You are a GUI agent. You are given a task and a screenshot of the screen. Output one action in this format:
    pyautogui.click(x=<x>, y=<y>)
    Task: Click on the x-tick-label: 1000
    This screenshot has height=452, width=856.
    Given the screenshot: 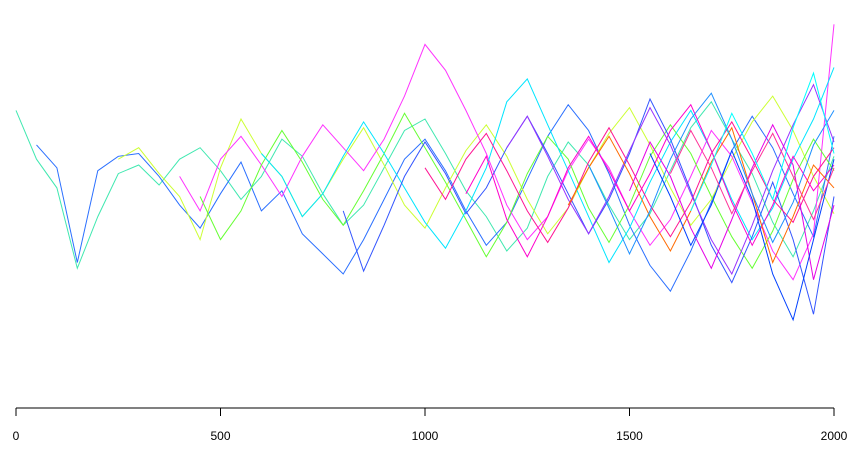 What is the action you would take?
    pyautogui.click(x=425, y=436)
    